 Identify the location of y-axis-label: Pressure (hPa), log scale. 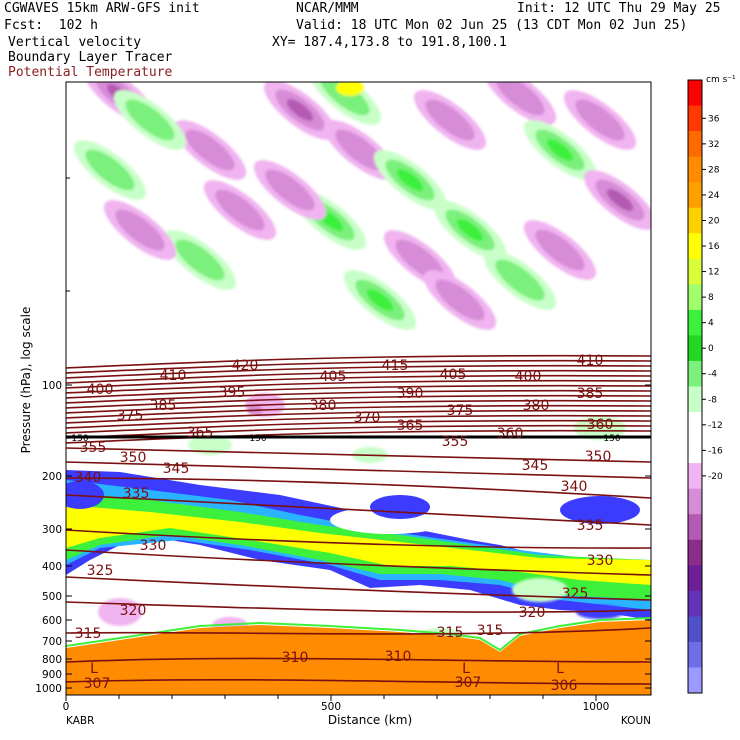
(26, 380).